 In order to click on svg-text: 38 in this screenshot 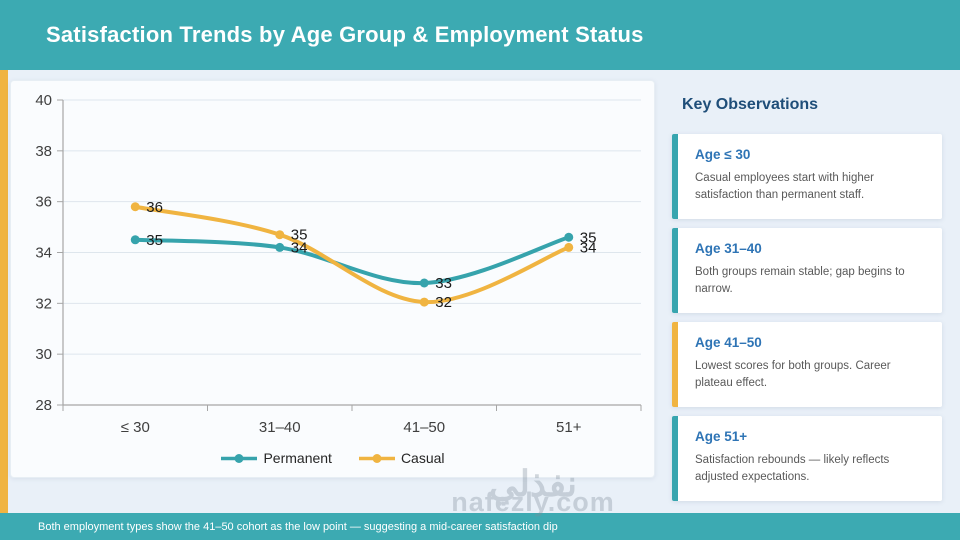, I will do `click(43, 151)`.